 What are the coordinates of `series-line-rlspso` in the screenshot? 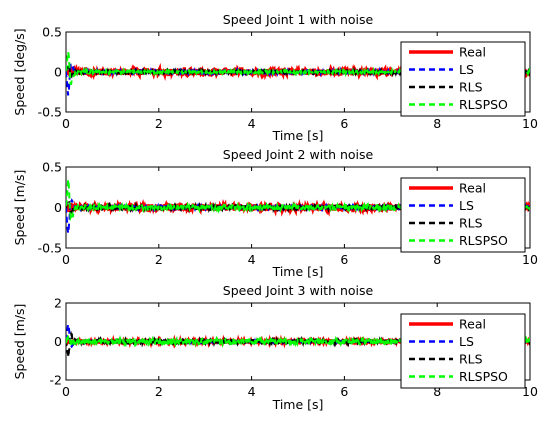 It's located at (298, 200).